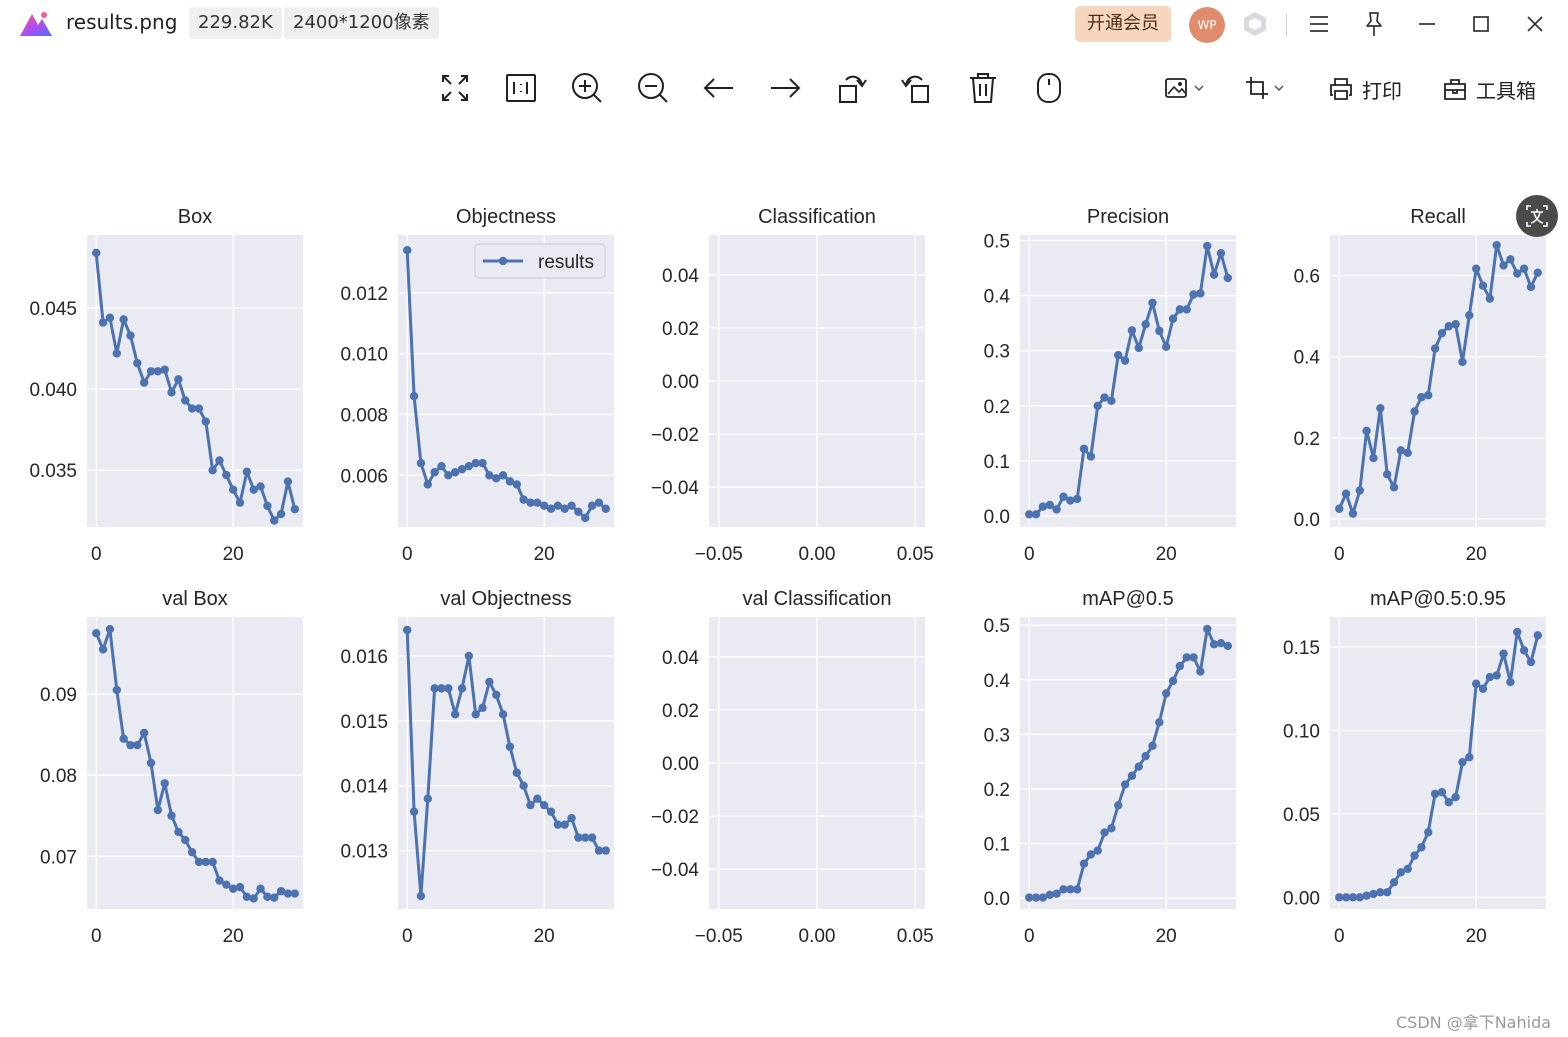 The image size is (1568, 1037). Describe the element at coordinates (1368, 88) in the screenshot. I see `print-button: 打印` at that location.